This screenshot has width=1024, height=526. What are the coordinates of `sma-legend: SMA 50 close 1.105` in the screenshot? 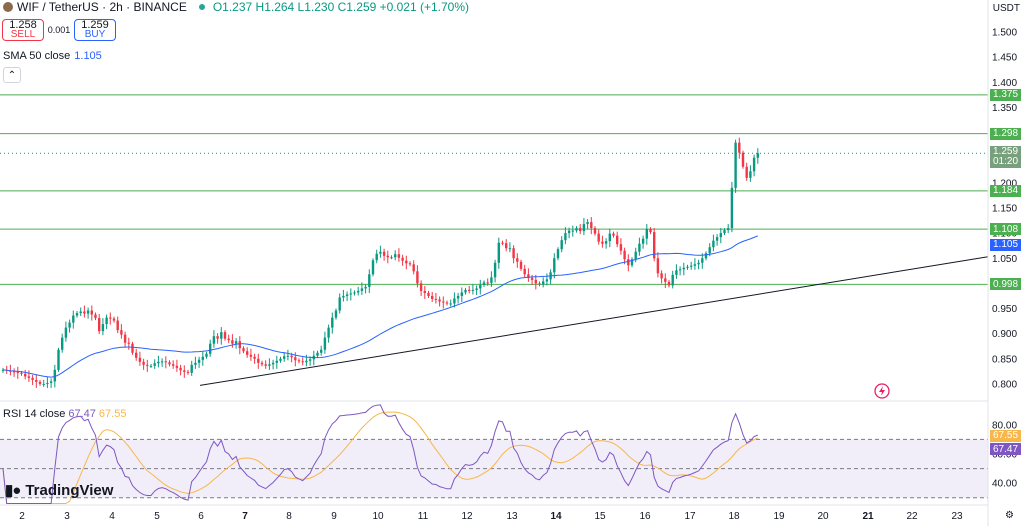 It's located at (52, 56).